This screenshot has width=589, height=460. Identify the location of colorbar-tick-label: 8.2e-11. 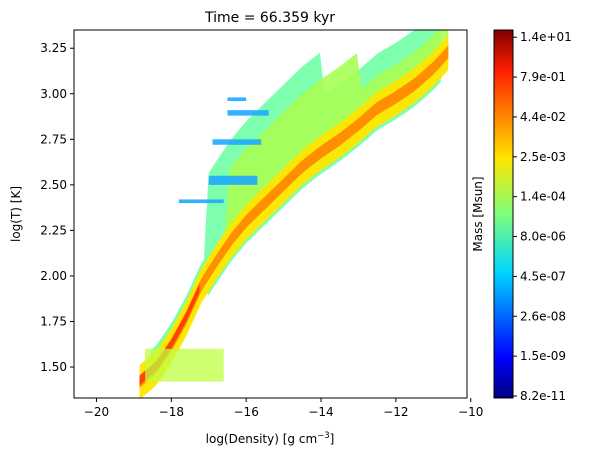
(543, 396).